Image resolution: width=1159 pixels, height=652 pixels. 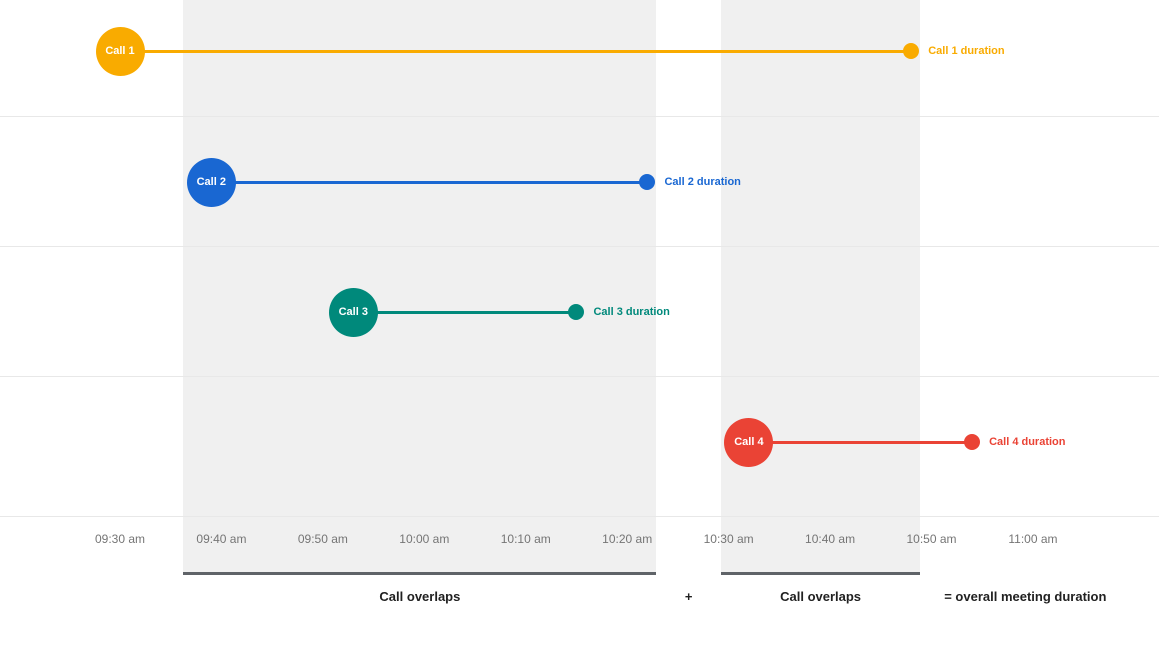 I want to click on call-start-circle: Call 3, so click(x=353, y=312).